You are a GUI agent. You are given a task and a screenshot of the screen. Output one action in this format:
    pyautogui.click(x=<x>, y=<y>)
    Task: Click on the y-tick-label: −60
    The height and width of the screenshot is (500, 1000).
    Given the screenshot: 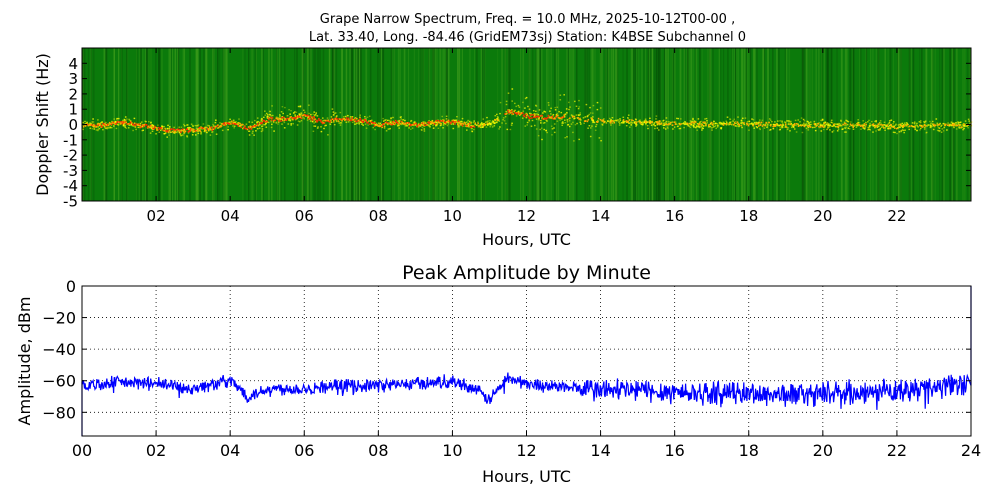 What is the action you would take?
    pyautogui.click(x=59, y=381)
    